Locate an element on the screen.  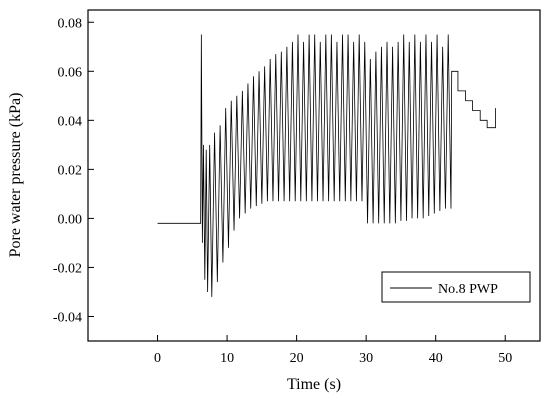
legend: No.8 PWP is located at coordinates (456, 287).